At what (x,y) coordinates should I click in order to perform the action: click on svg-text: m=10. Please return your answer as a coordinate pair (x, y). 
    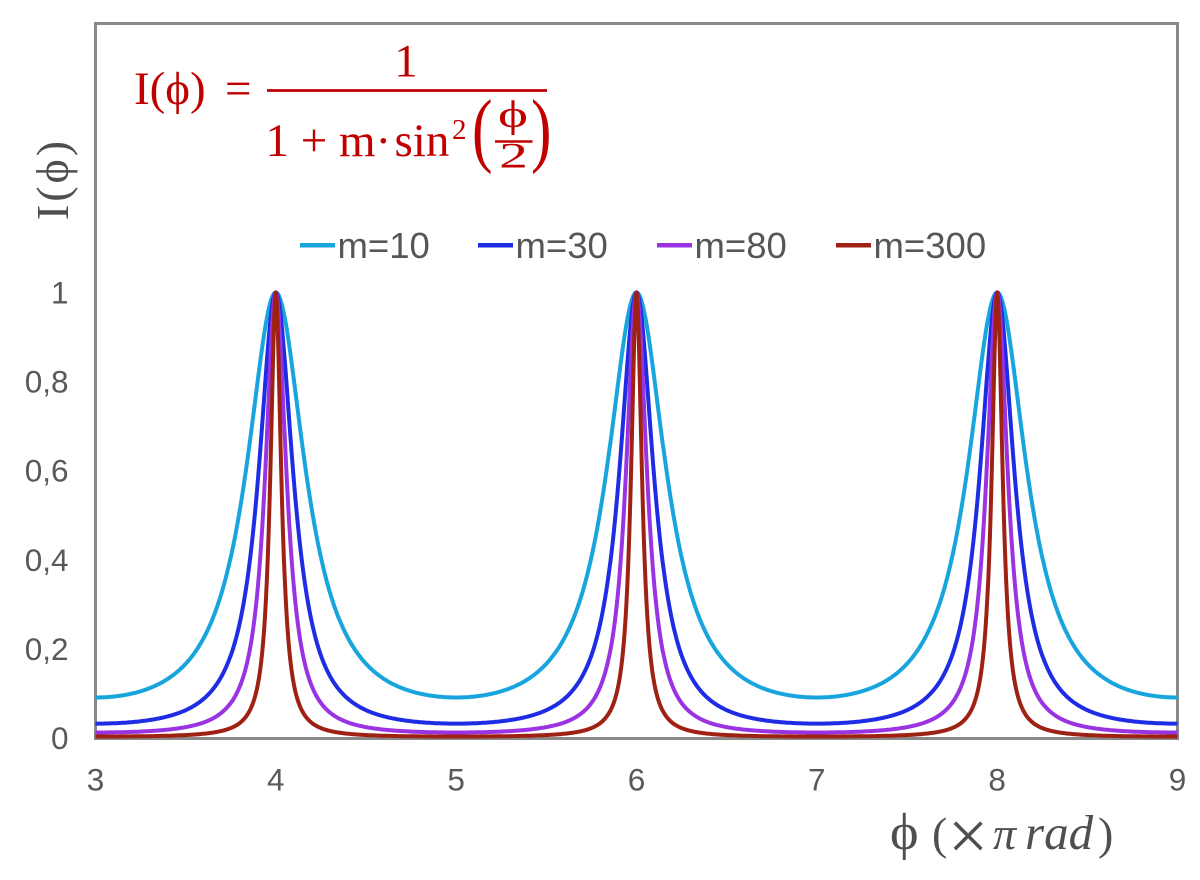
    Looking at the image, I should click on (384, 245).